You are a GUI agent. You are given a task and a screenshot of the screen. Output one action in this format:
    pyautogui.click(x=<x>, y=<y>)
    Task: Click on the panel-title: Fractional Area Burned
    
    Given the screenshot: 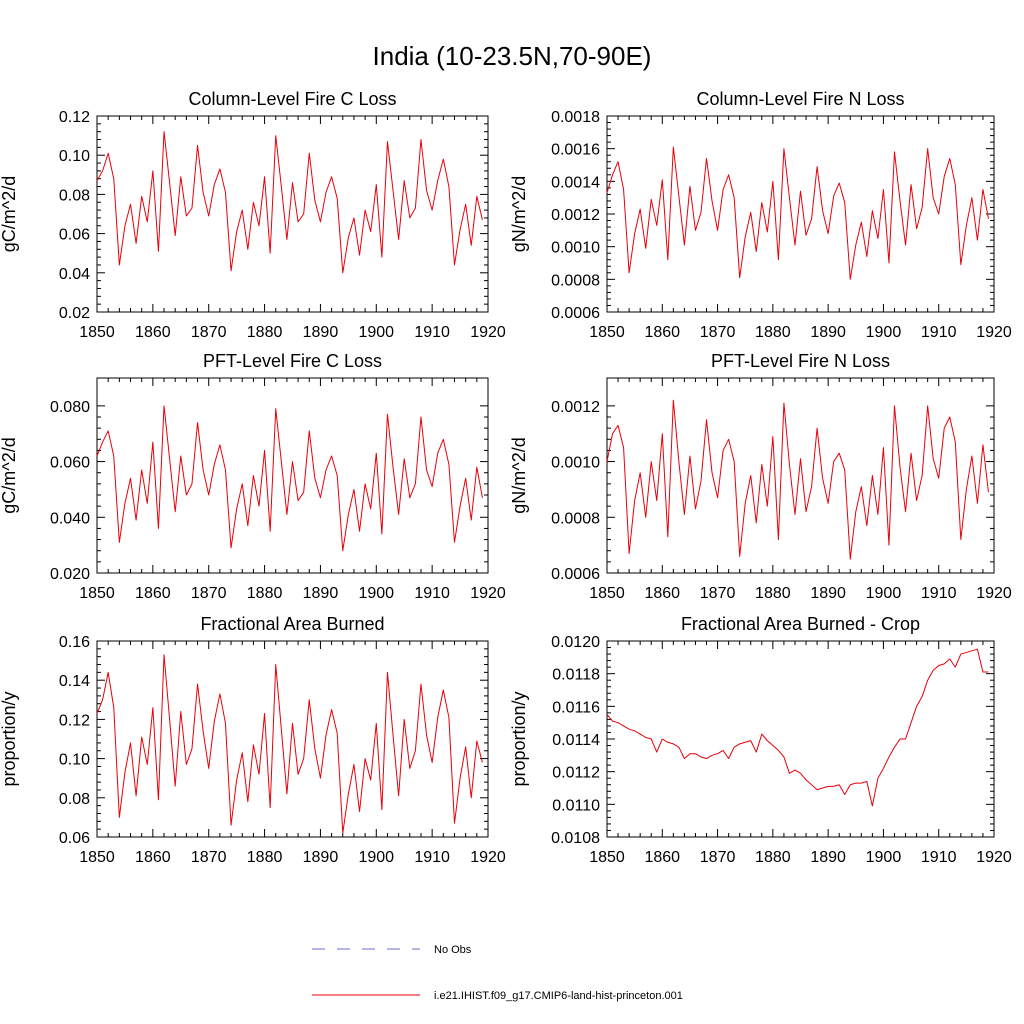 What is the action you would take?
    pyautogui.click(x=292, y=624)
    